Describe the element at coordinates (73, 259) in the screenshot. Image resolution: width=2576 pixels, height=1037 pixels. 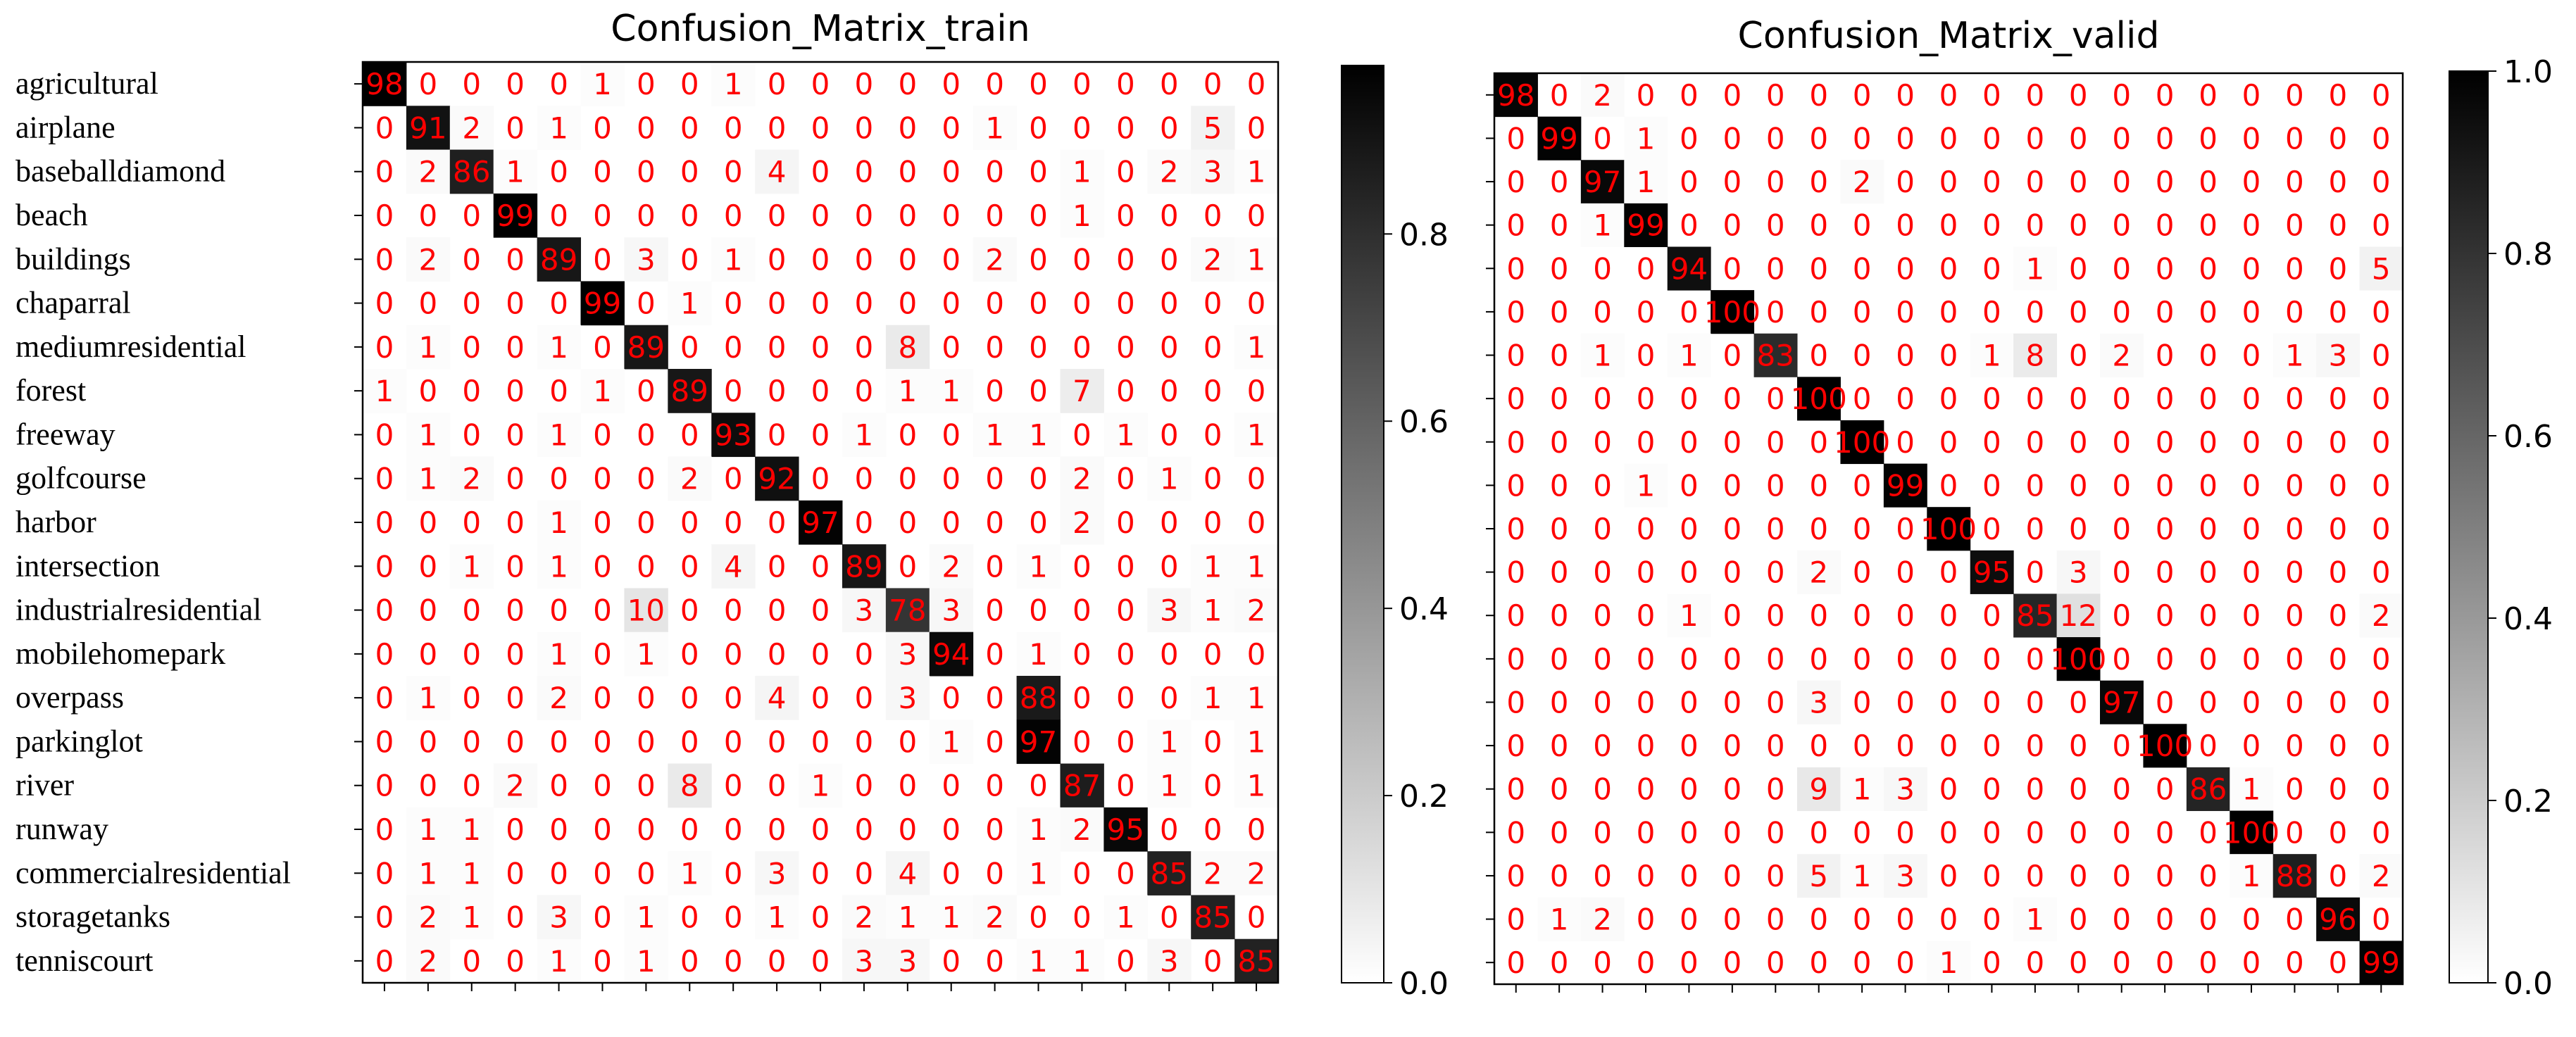
I see `class-label: buildings` at that location.